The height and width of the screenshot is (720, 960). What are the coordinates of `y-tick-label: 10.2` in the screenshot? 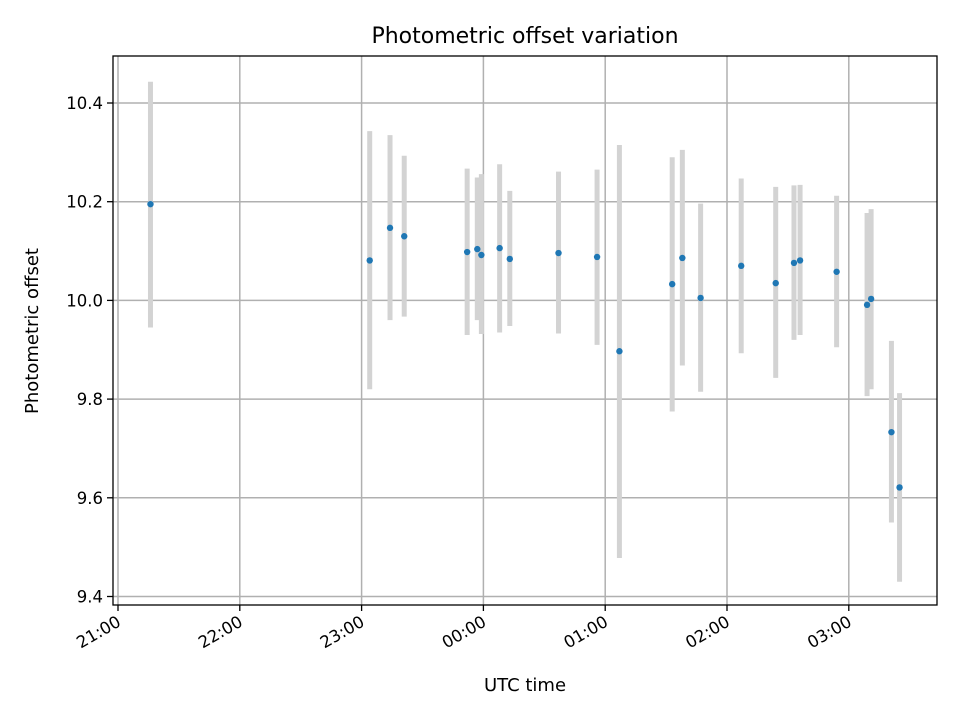 It's located at (84, 202).